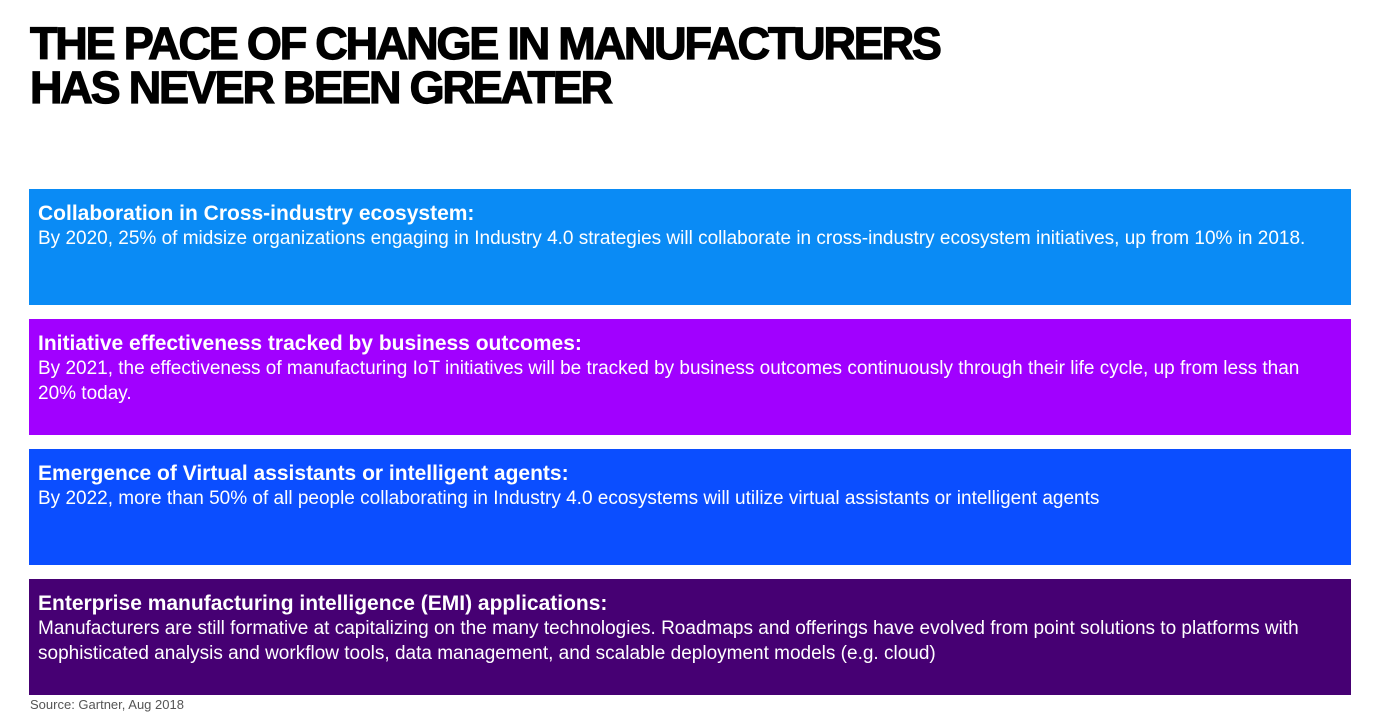  I want to click on page-title-line-2: HAS NEVER BEEN GREATER, so click(321, 87).